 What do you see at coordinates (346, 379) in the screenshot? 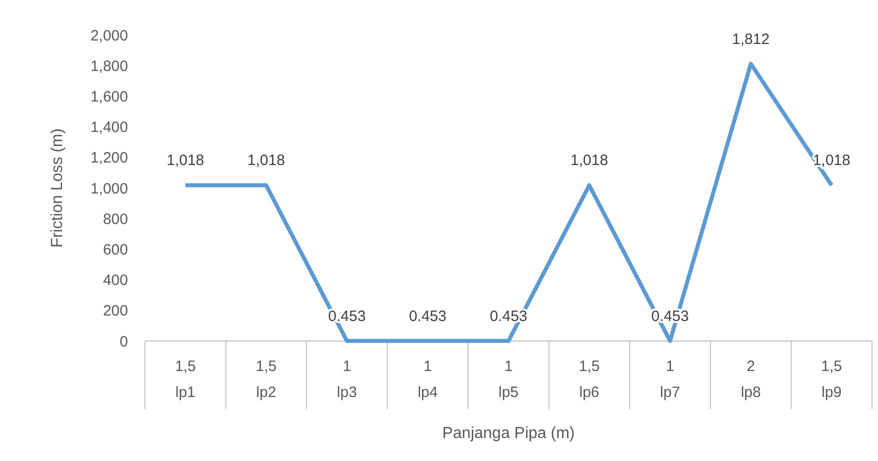
I see `x-tick-label: 1 lp3` at bounding box center [346, 379].